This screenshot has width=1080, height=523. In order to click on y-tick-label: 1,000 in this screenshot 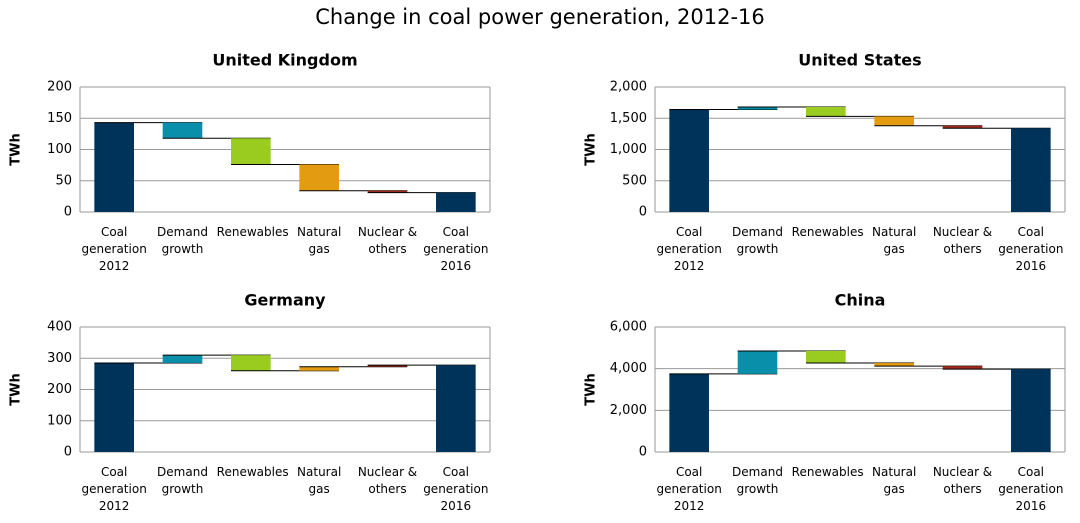, I will do `click(628, 149)`.